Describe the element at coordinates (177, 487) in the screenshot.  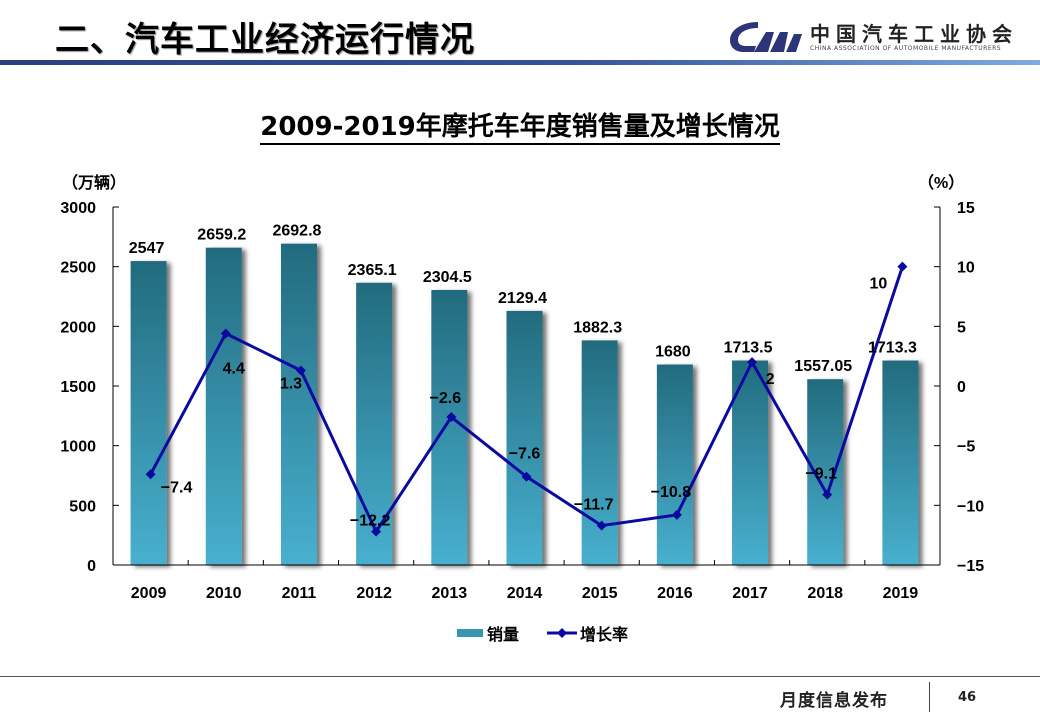
I see `line-value-label: −7.4` at that location.